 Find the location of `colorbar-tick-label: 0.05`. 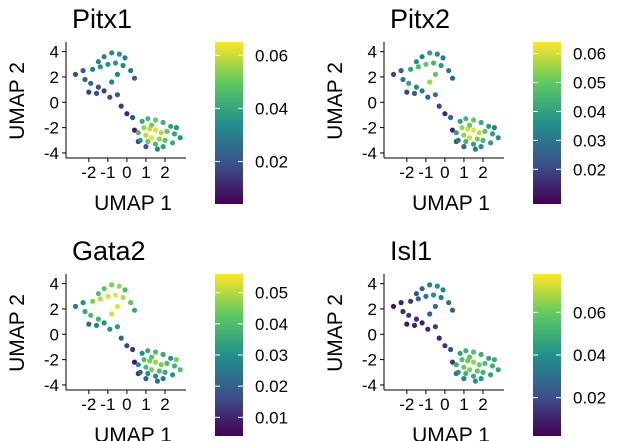

colorbar-tick-label: 0.05 is located at coordinates (589, 83).